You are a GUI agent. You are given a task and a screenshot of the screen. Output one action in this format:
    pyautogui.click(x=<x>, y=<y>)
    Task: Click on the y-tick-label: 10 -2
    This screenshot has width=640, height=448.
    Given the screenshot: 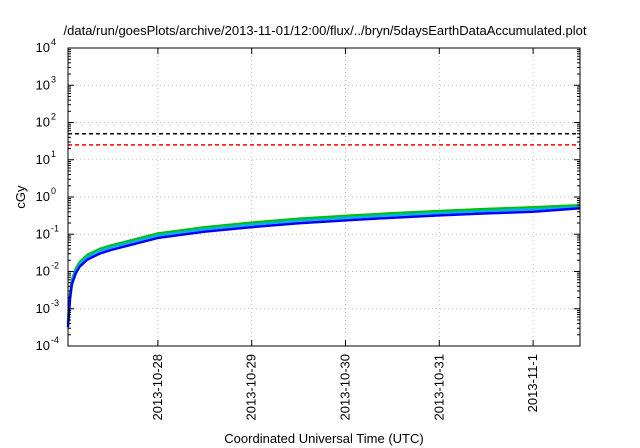 What is the action you would take?
    pyautogui.click(x=47, y=270)
    